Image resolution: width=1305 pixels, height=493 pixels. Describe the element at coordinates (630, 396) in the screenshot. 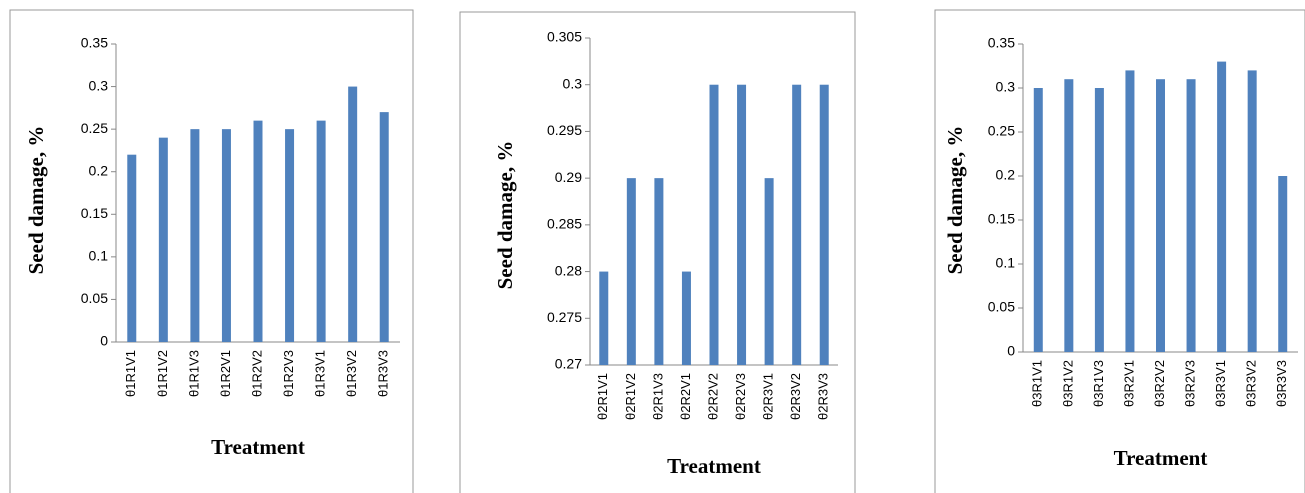

I see `x-tick-label: θ2R1V2` at that location.